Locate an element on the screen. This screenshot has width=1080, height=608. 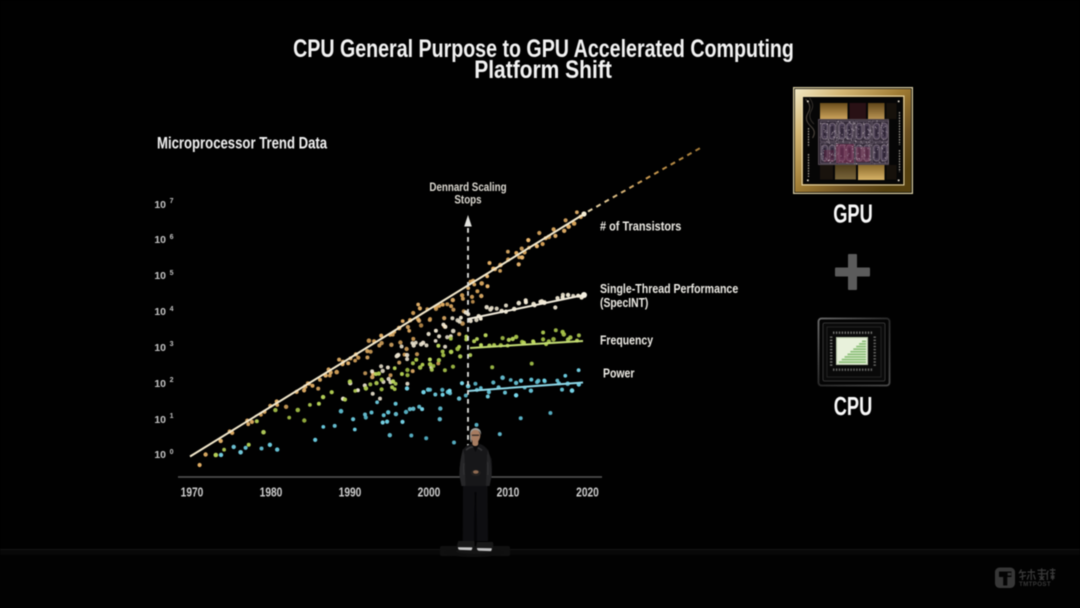
svg-text: 1980 is located at coordinates (271, 492).